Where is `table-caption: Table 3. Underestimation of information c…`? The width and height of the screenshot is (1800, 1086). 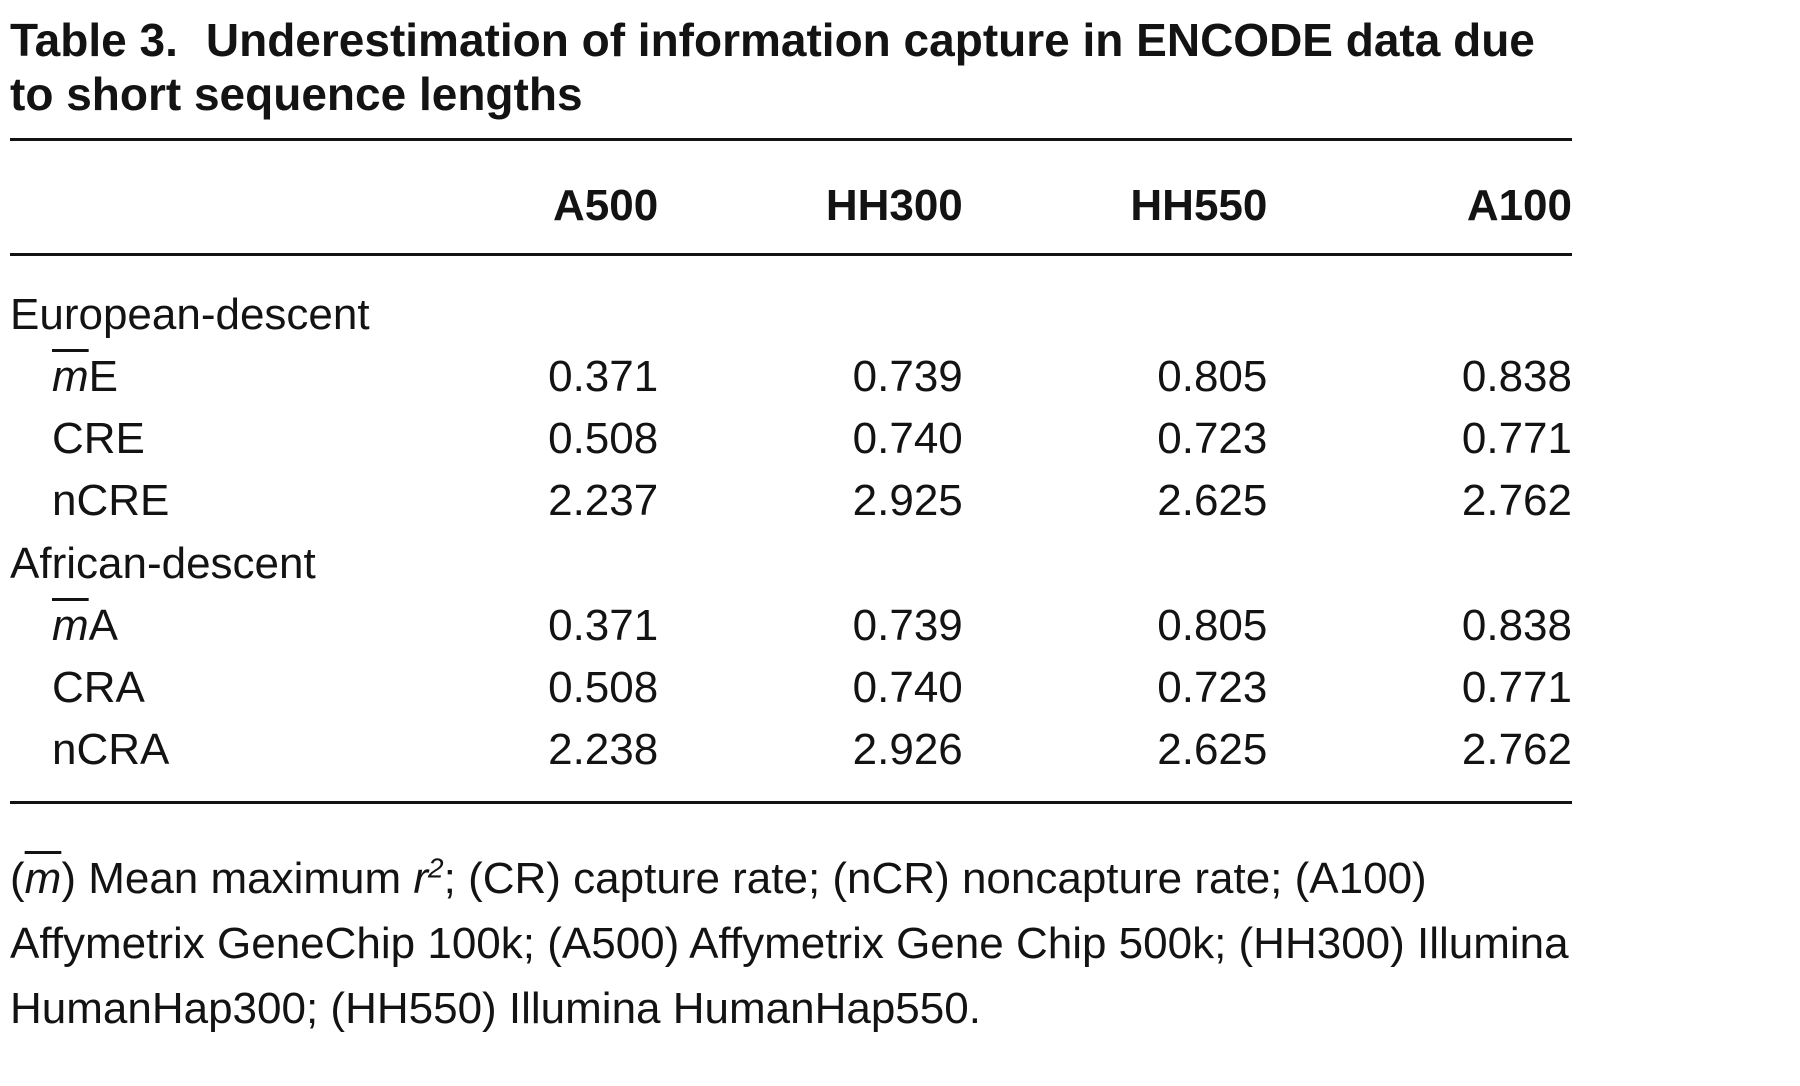
table-caption: Table 3. Underestimation of information c… is located at coordinates (791, 77).